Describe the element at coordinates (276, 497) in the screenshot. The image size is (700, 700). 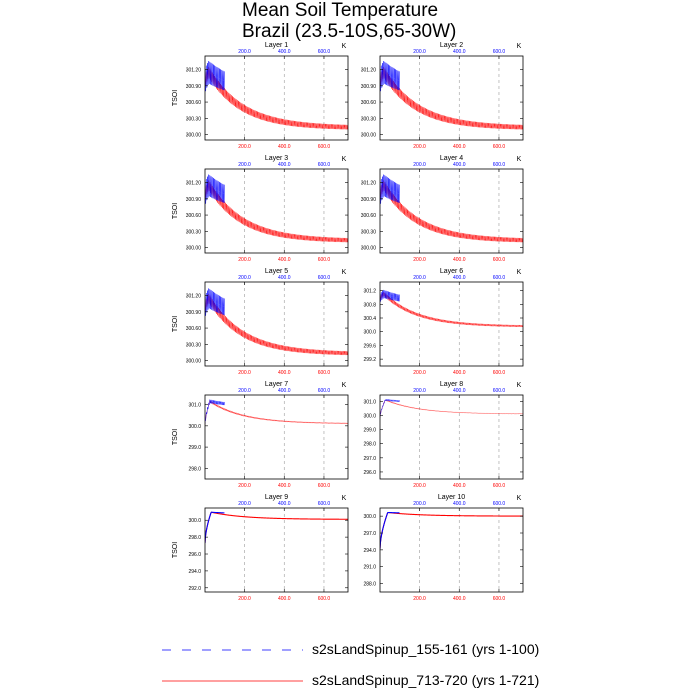
I see `panel-title: Layer 9` at that location.